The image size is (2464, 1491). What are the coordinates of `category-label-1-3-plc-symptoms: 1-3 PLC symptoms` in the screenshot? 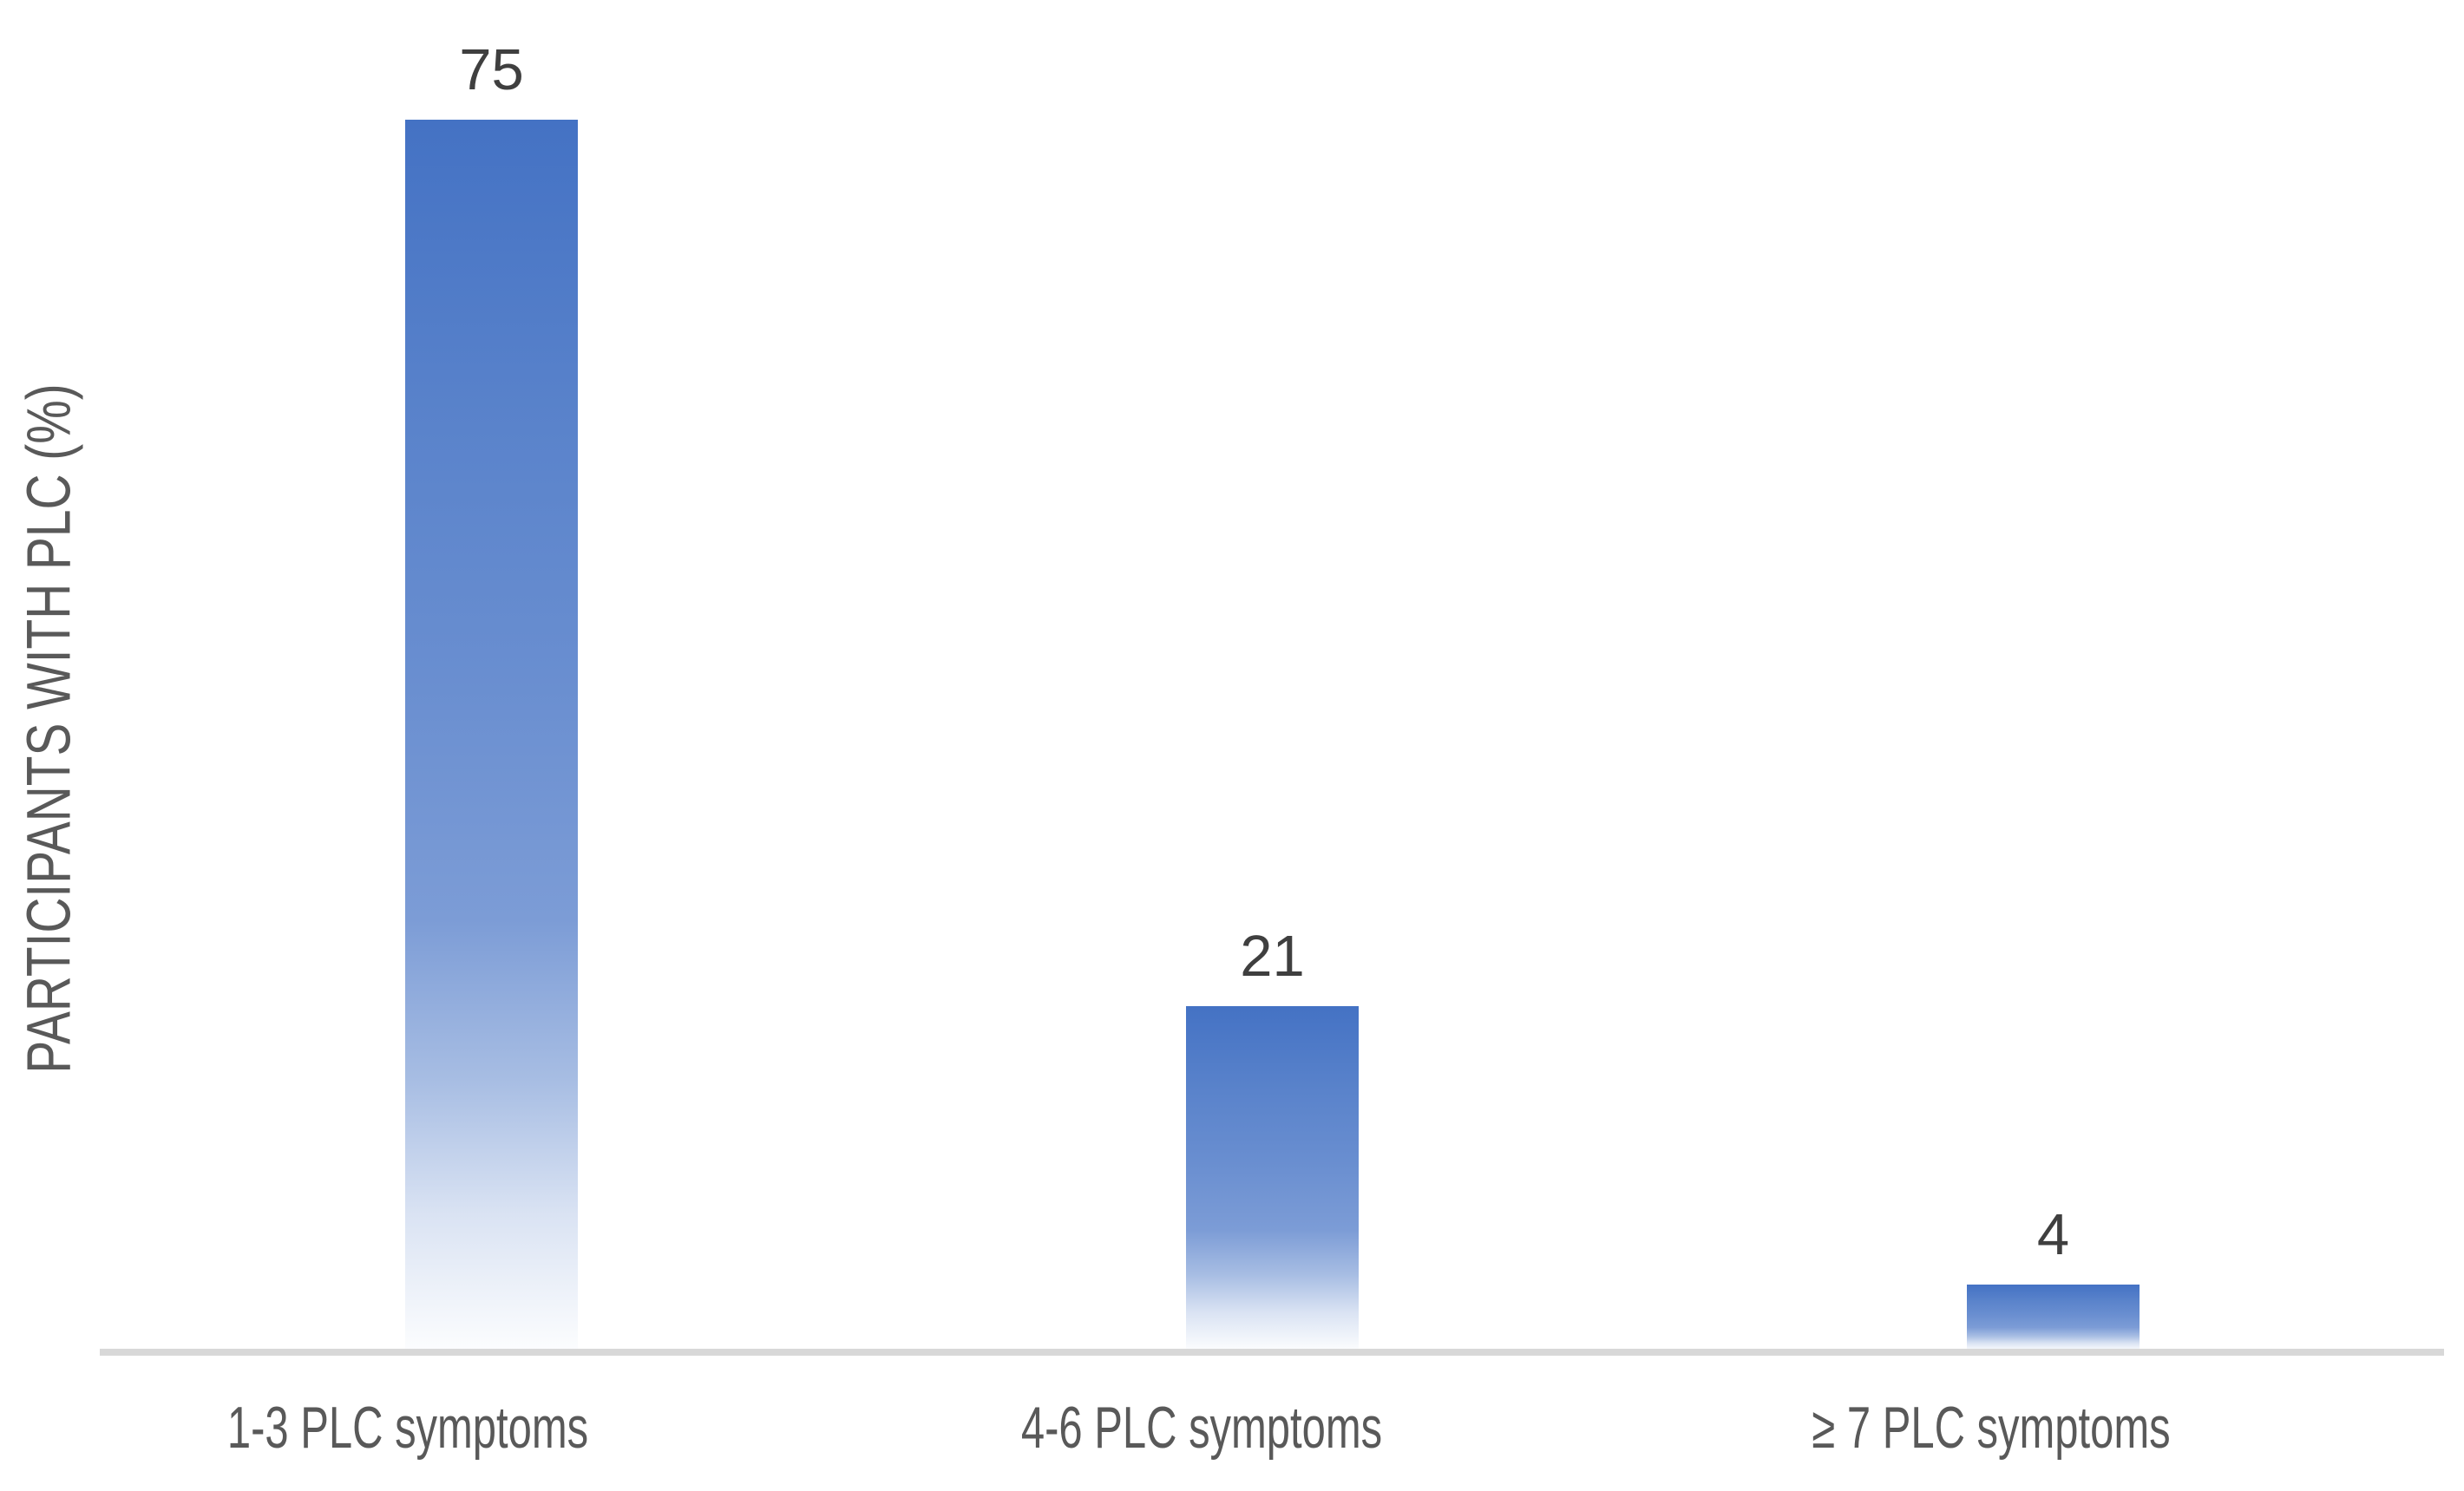 It's located at (407, 1428).